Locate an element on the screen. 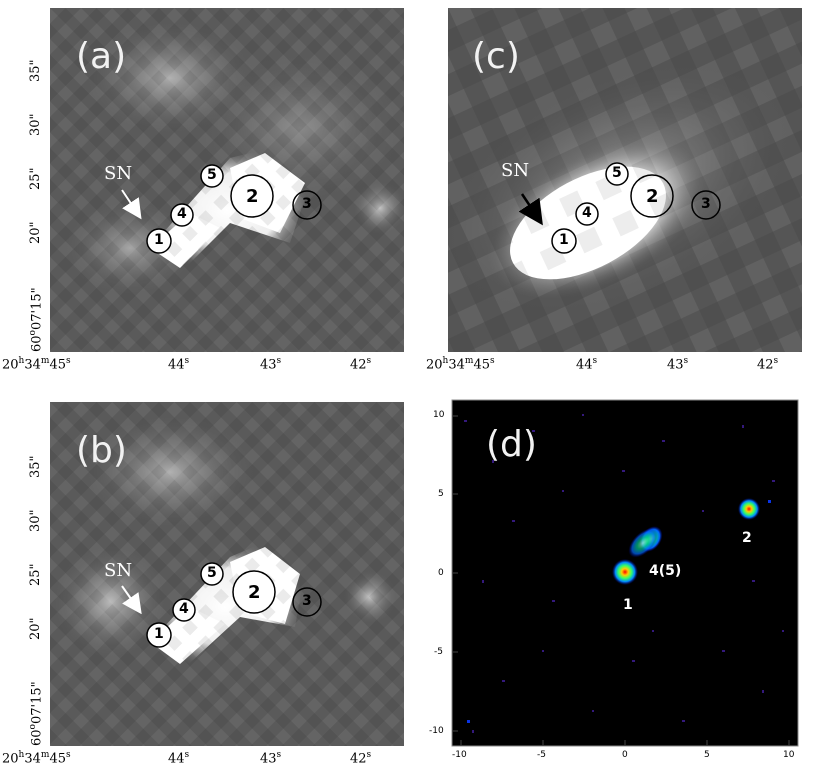 This screenshot has width=830, height=776. panel-label-b: (b) is located at coordinates (101, 450).